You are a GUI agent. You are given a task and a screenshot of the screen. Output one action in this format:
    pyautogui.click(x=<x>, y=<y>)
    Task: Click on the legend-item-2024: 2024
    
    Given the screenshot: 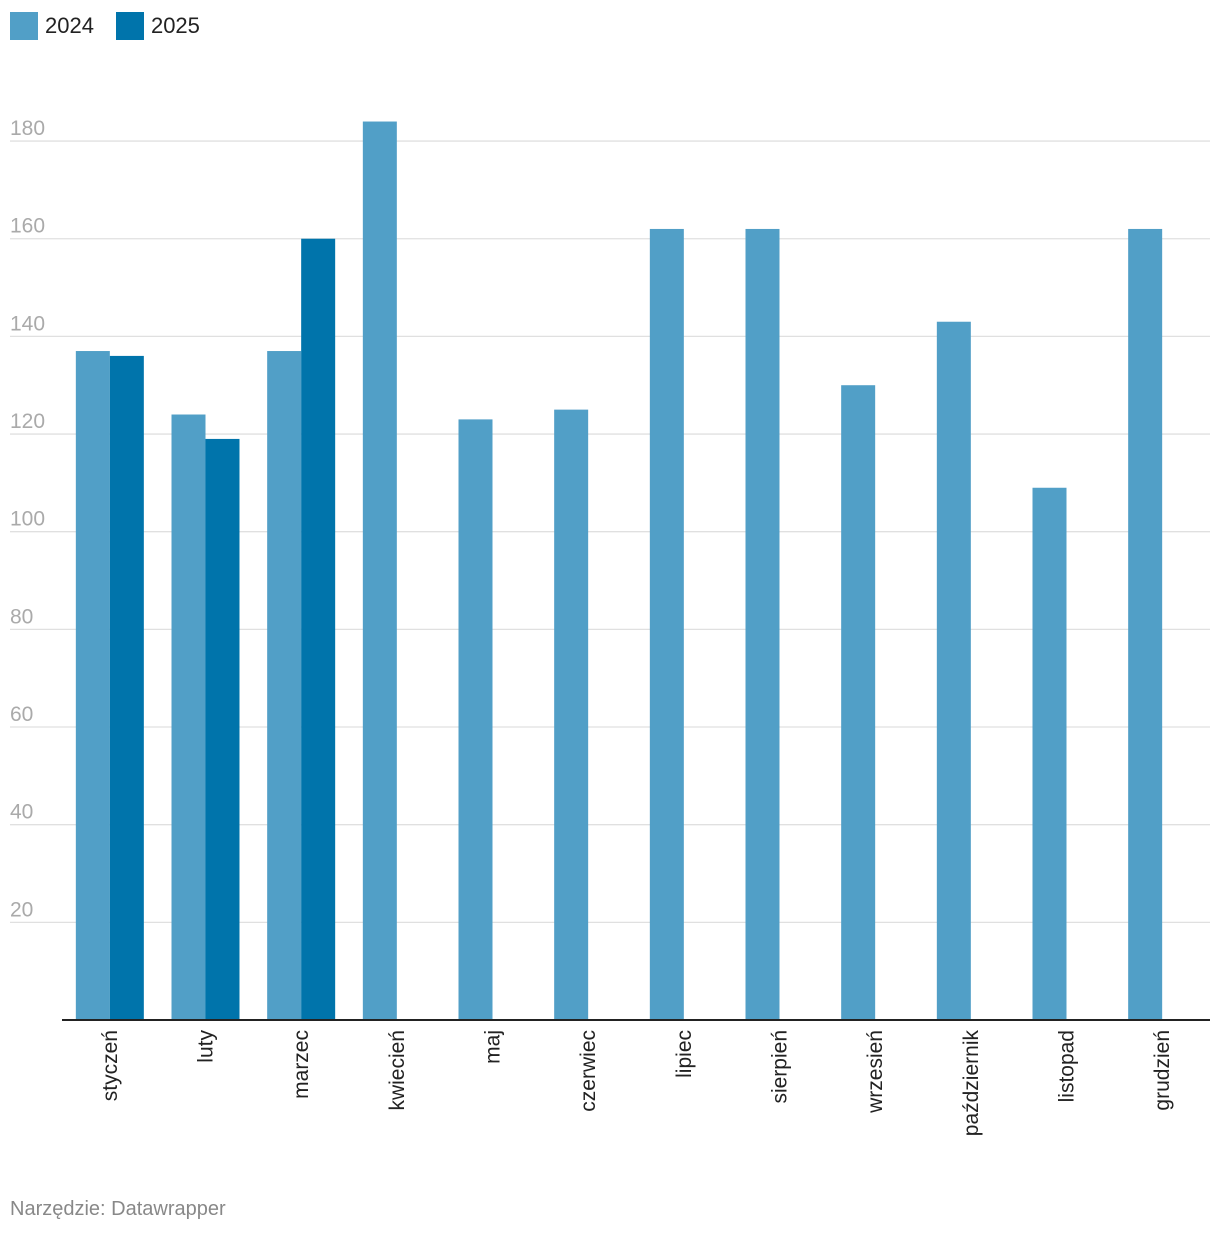 What is the action you would take?
    pyautogui.click(x=52, y=26)
    